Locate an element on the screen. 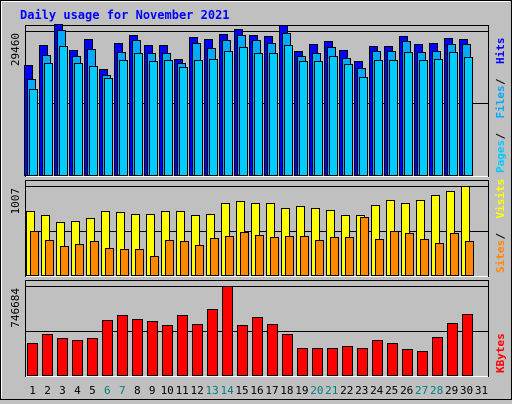  x-tick-label: 22 is located at coordinates (346, 390).